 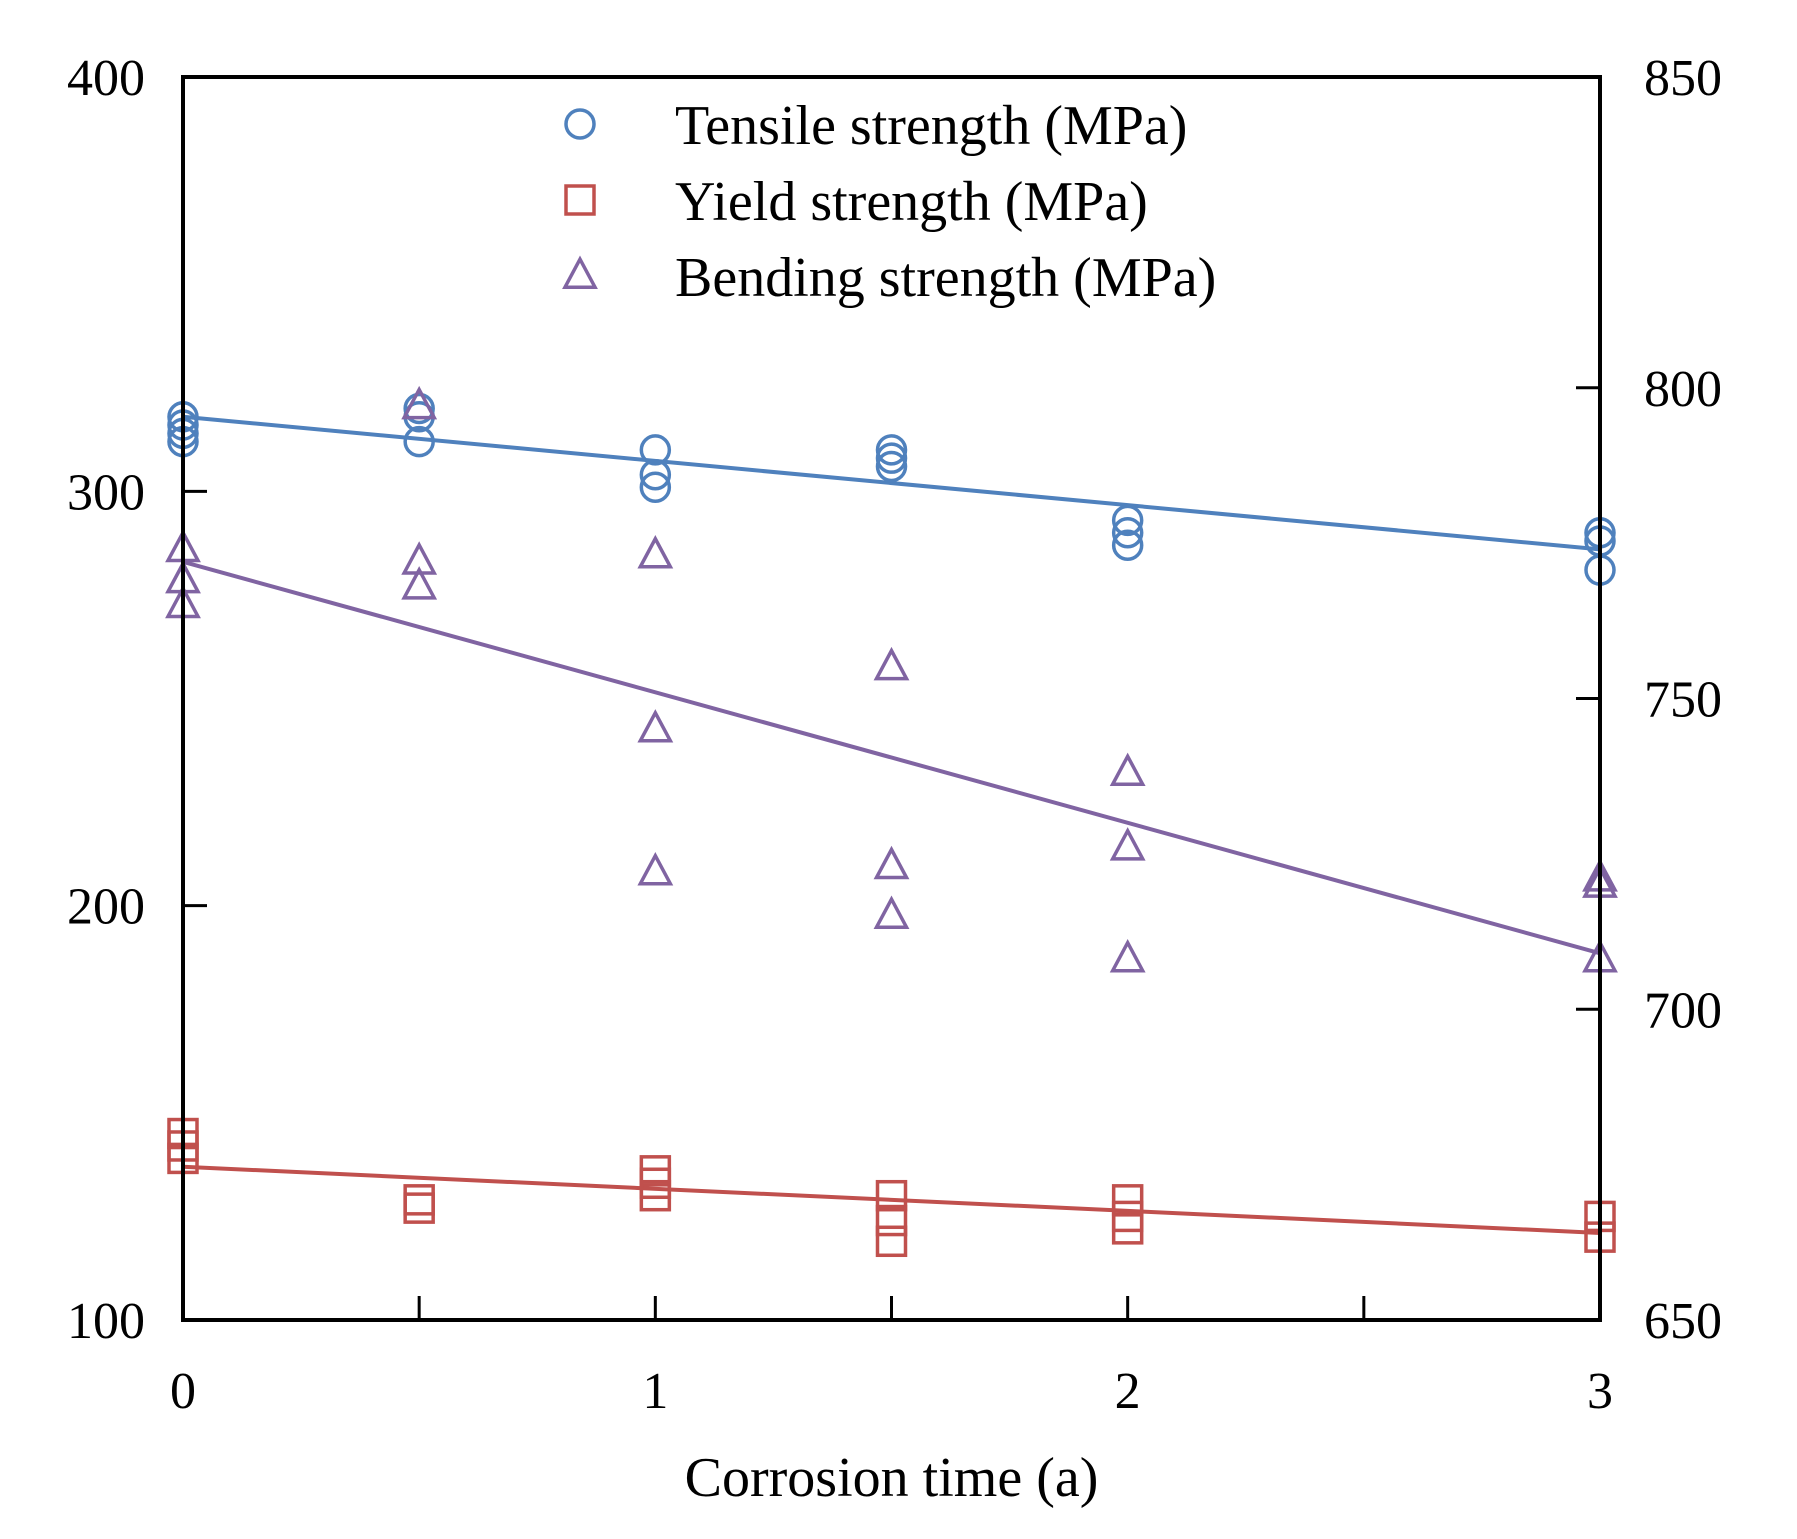 What do you see at coordinates (183, 1391) in the screenshot?
I see `x-tick-label-0: 0` at bounding box center [183, 1391].